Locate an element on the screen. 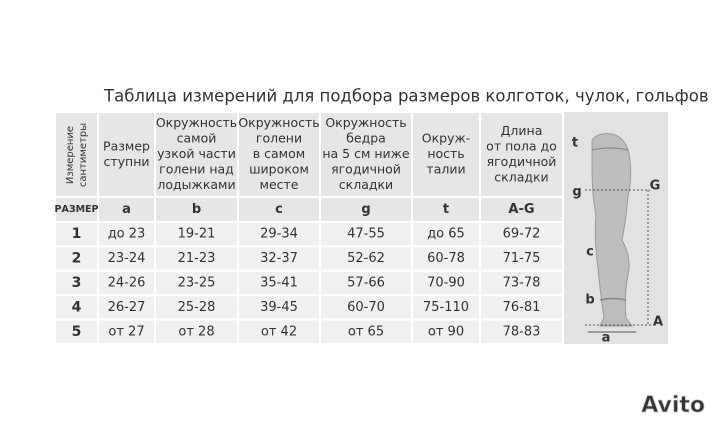 The image size is (720, 432). column-header: ность is located at coordinates (445, 153).